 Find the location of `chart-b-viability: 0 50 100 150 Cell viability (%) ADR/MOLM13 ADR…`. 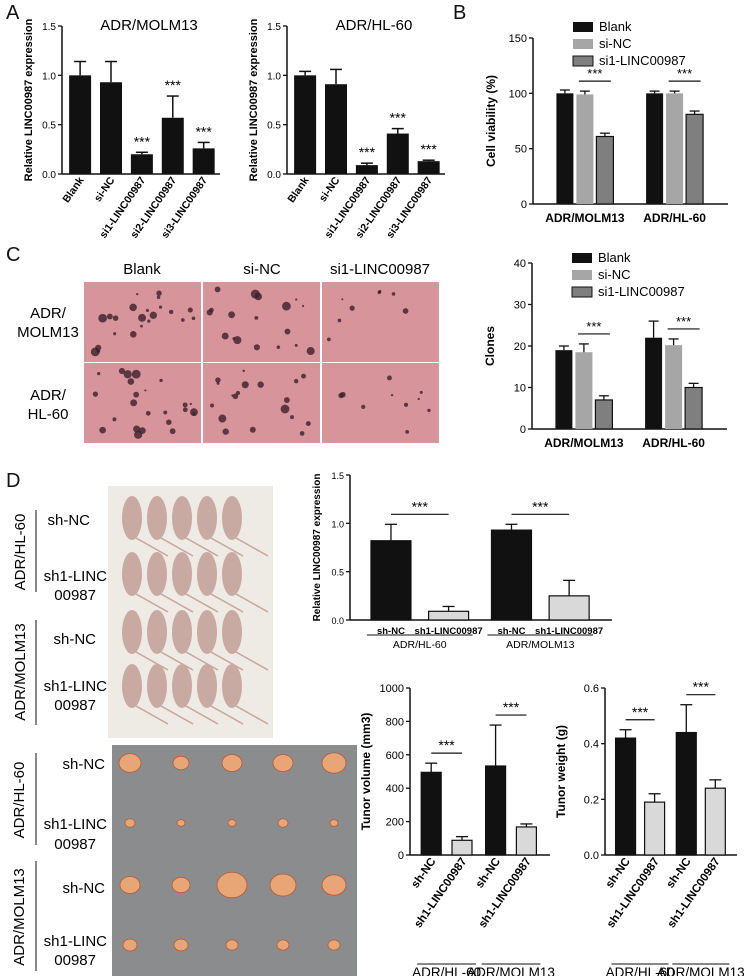

chart-b-viability: 0 50 100 150 Cell viability (%) ADR/MOLM13 ADR… is located at coordinates (606, 122).